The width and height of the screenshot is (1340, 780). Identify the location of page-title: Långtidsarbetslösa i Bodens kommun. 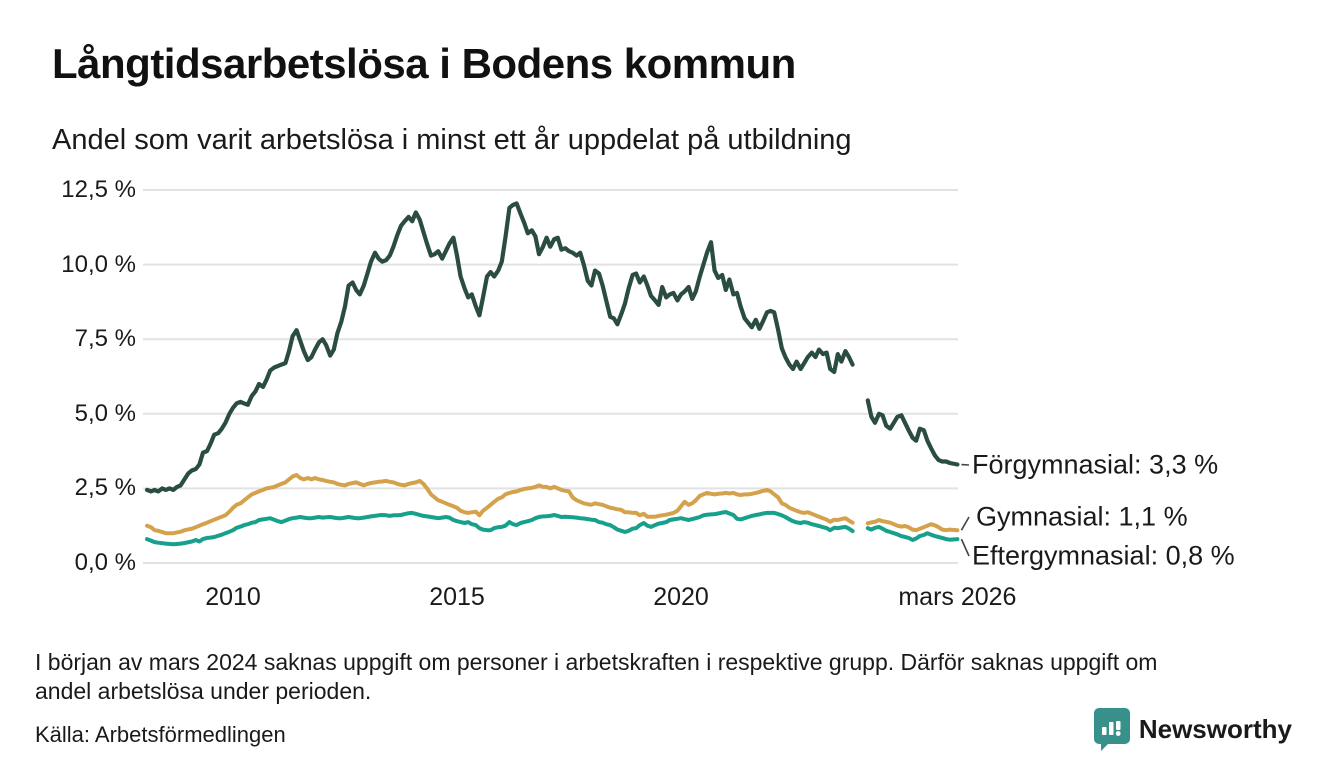
(424, 63).